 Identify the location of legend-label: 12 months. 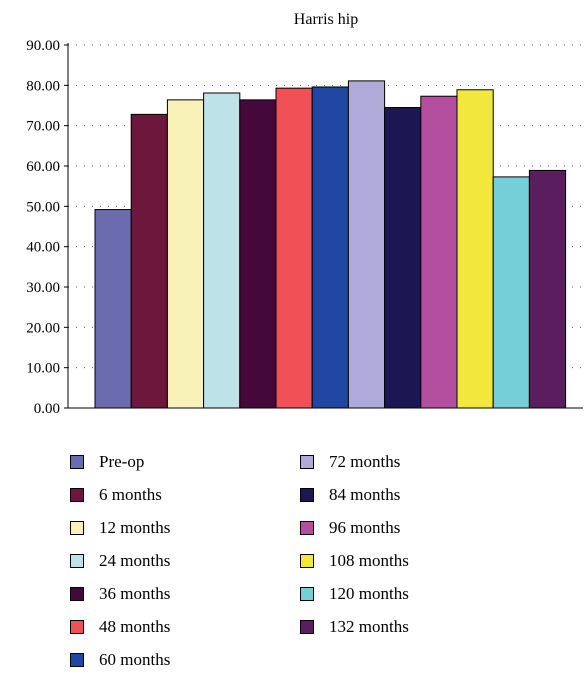
(135, 527).